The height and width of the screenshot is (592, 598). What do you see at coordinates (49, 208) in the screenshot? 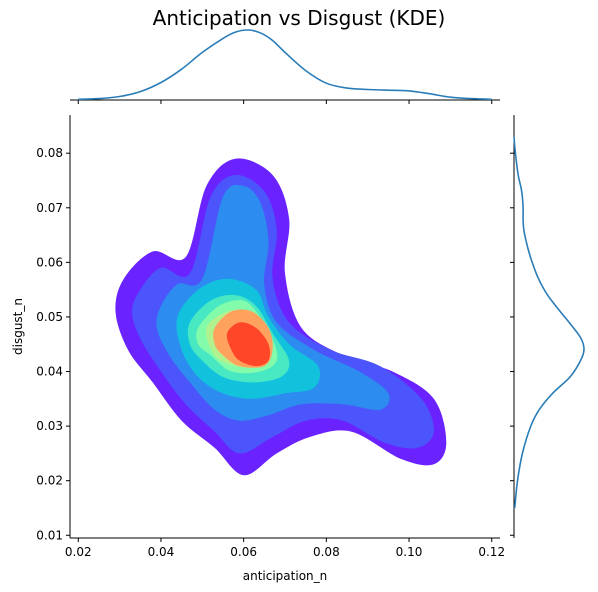
I see `y-tick-label: 0.07` at bounding box center [49, 208].